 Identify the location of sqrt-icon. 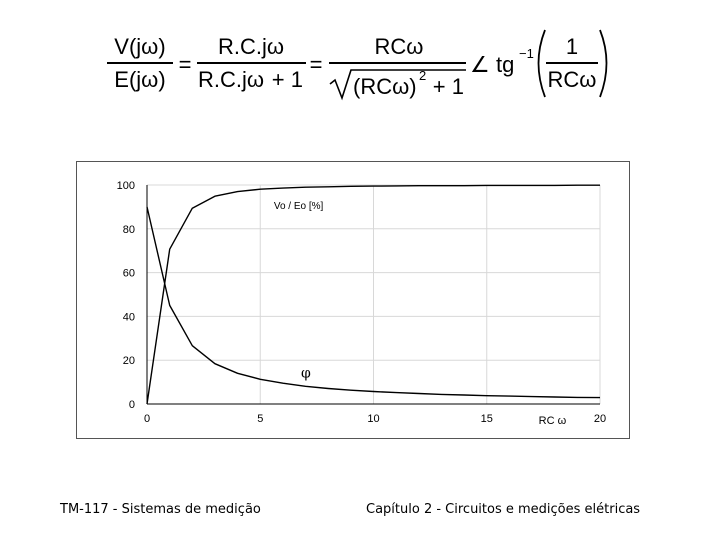
(397, 85).